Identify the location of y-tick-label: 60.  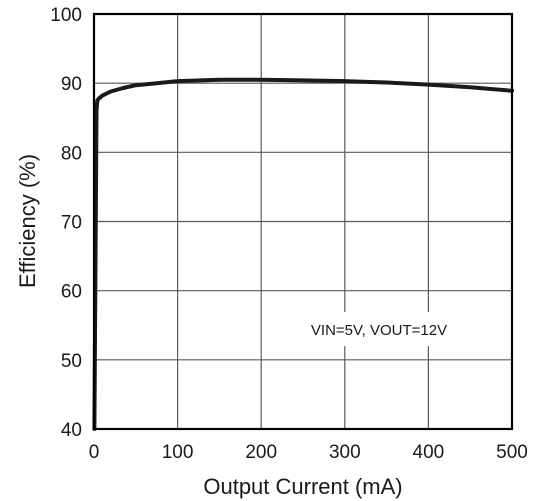
(71, 292).